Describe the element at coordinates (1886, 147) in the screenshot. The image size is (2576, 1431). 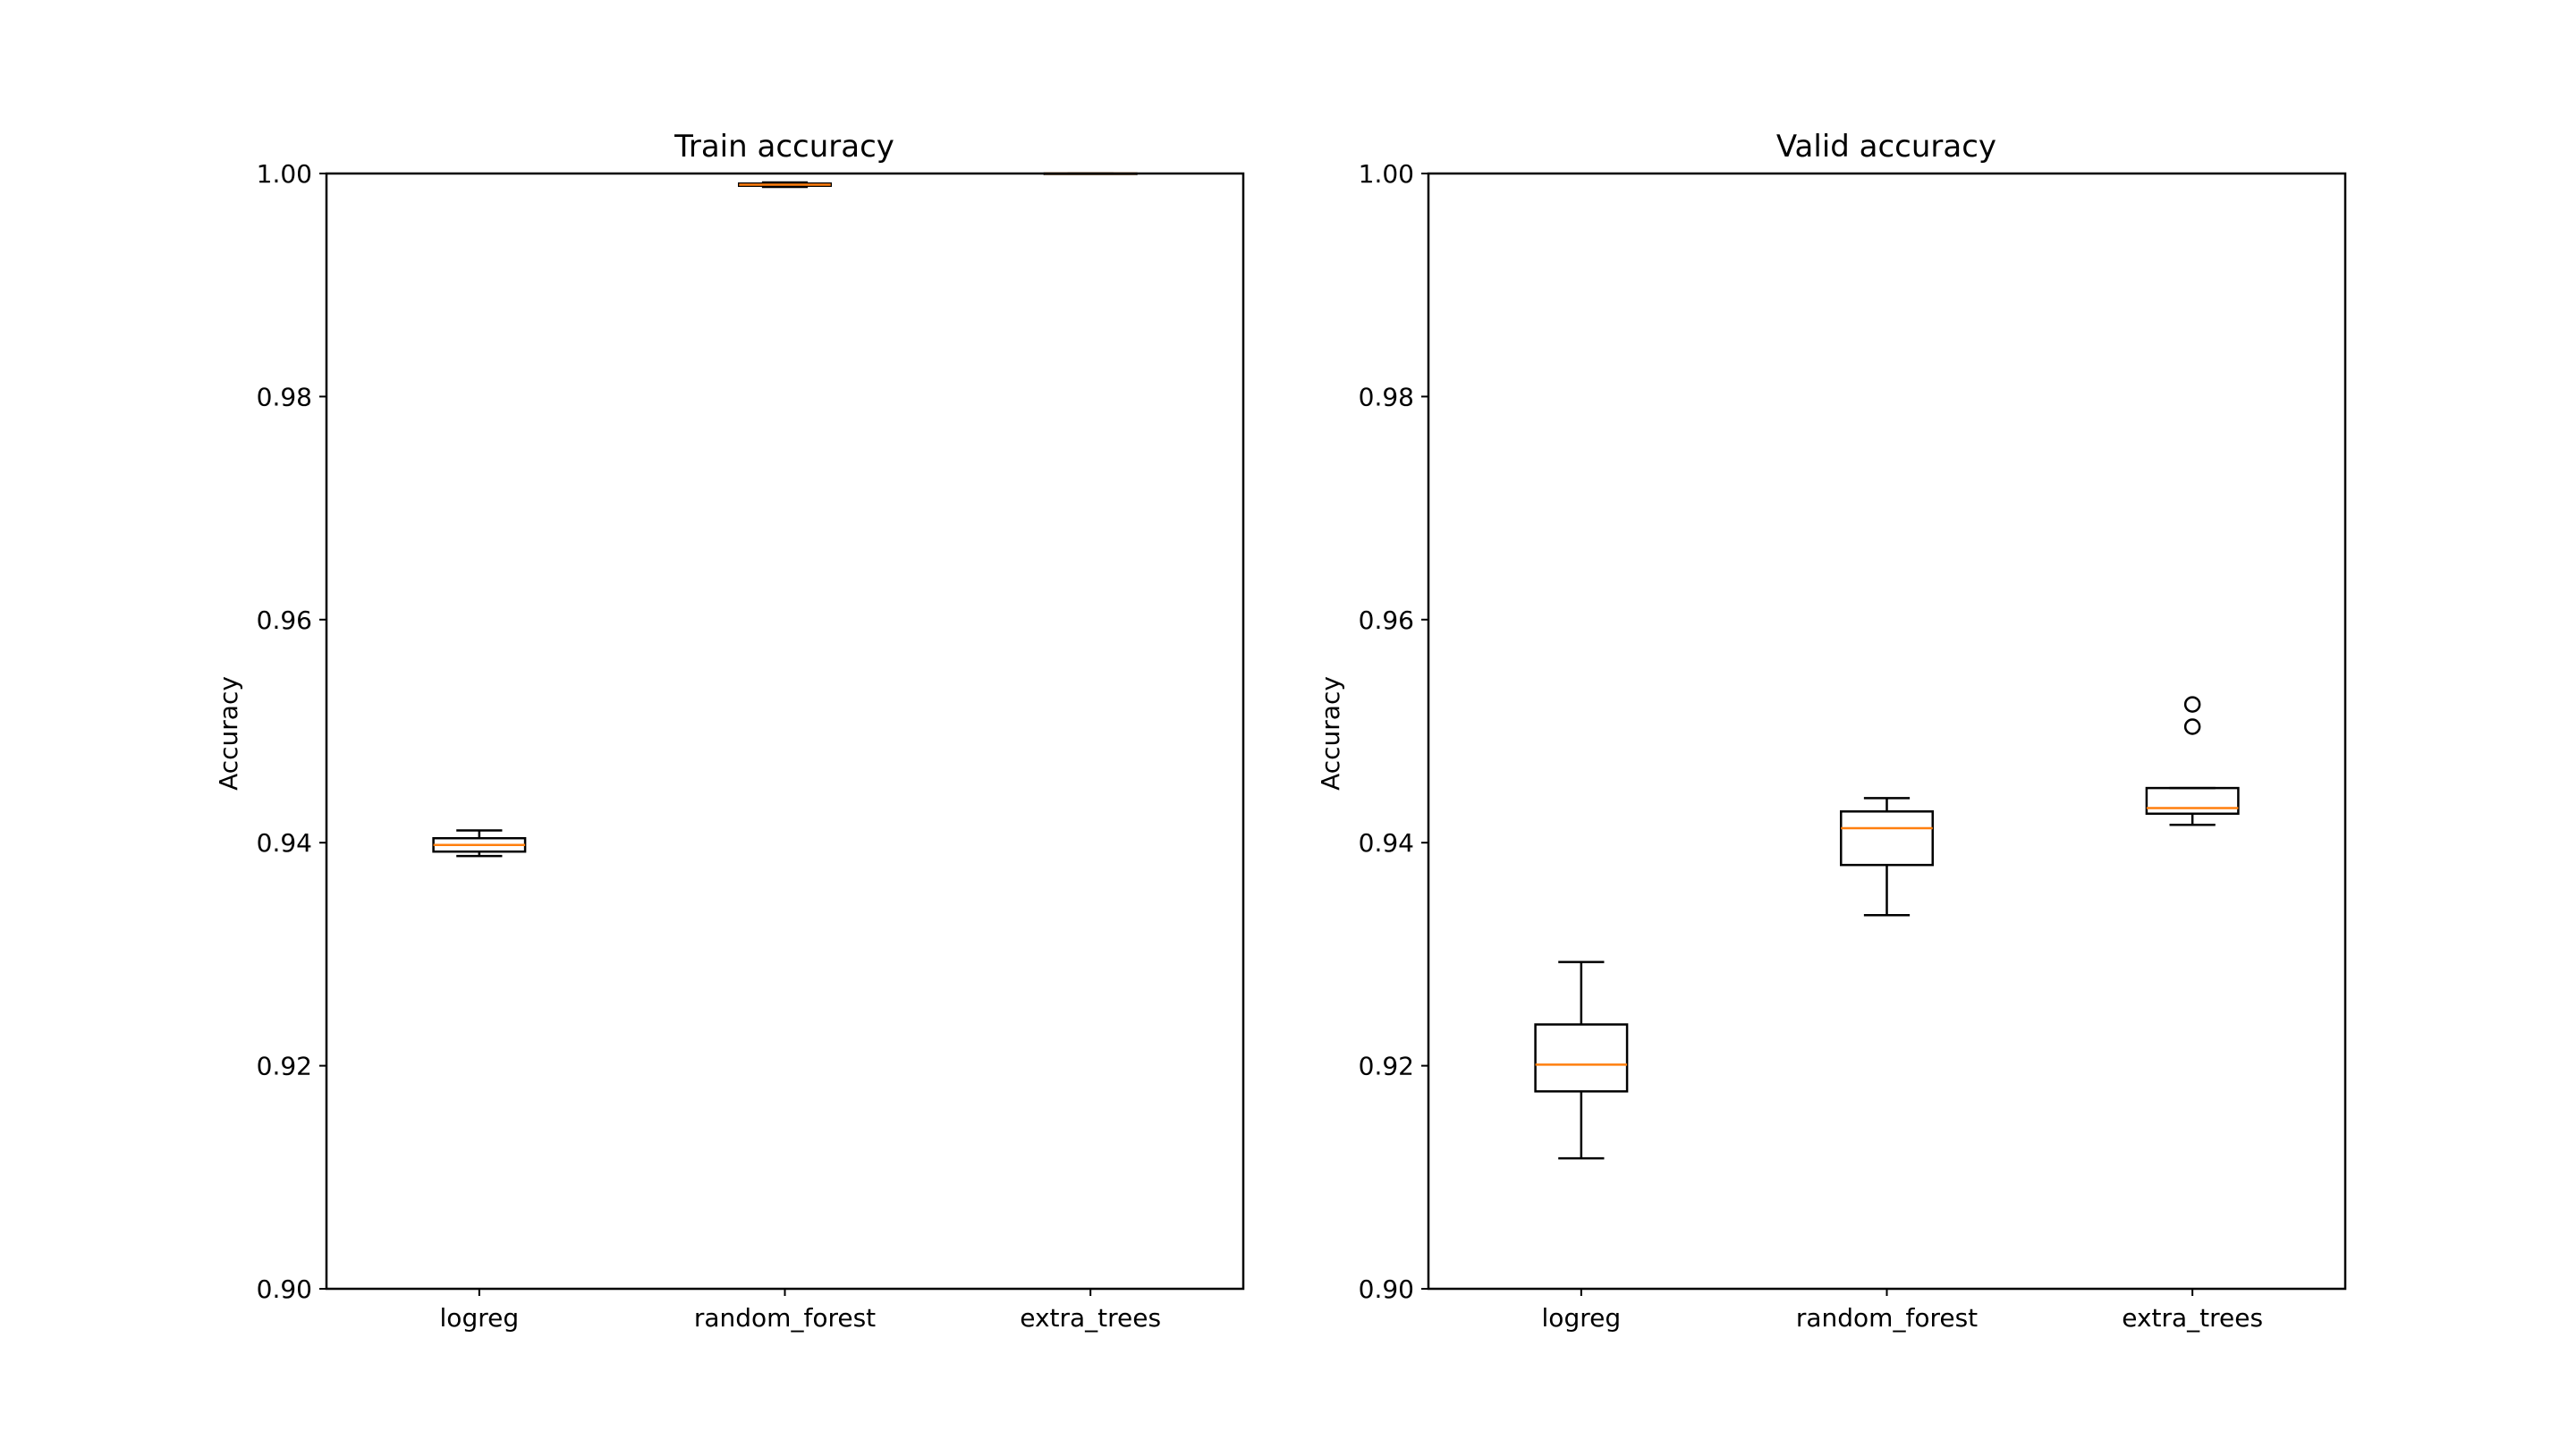
I see `chart-title: Valid accuracy` at that location.